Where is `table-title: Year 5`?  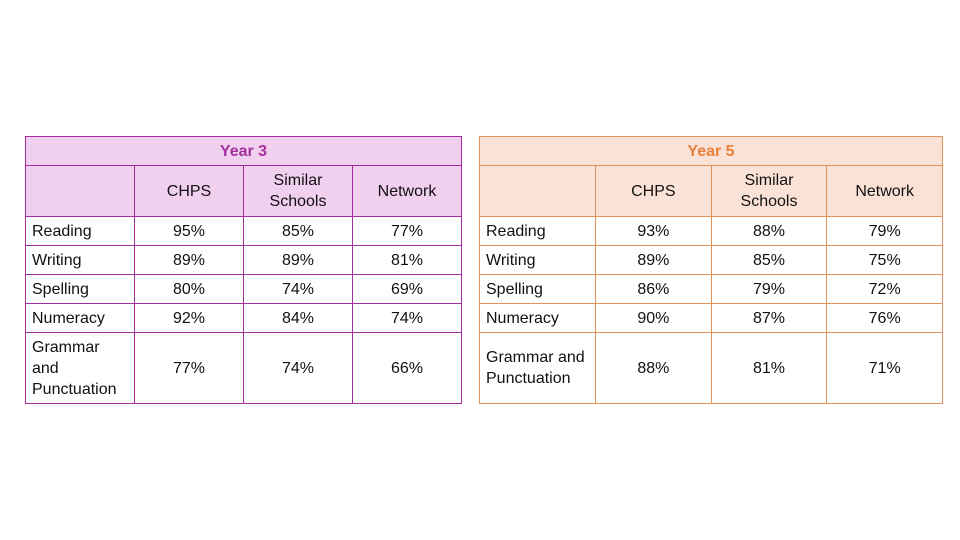
table-title: Year 5 is located at coordinates (711, 151).